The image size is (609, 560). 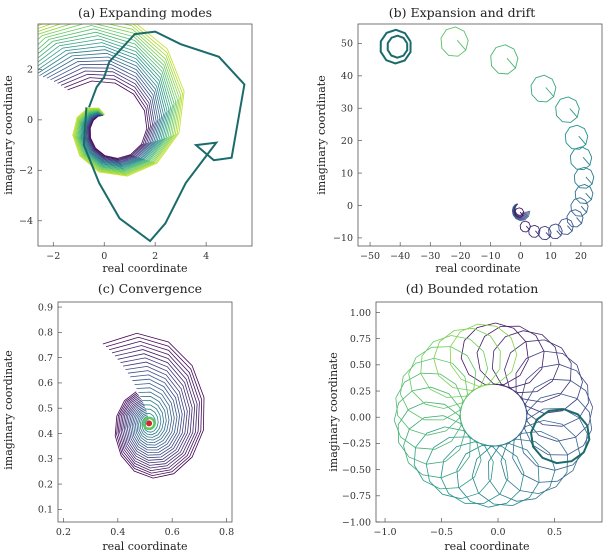 What do you see at coordinates (321, 134) in the screenshot?
I see `ylabel-b: imaginary coordinate` at bounding box center [321, 134].